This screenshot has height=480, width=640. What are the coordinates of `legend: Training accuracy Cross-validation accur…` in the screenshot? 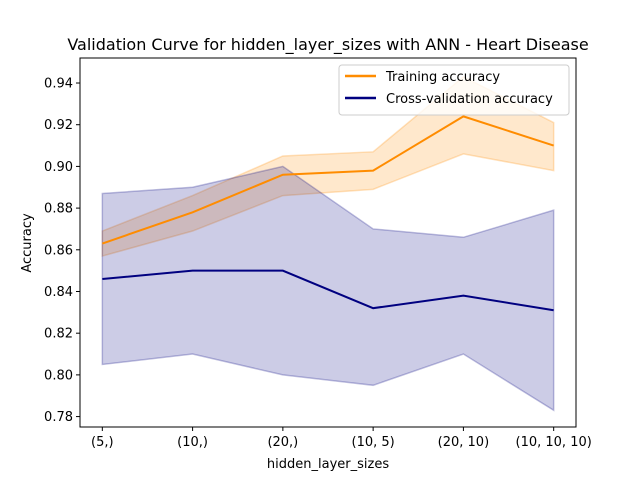 It's located at (454, 90).